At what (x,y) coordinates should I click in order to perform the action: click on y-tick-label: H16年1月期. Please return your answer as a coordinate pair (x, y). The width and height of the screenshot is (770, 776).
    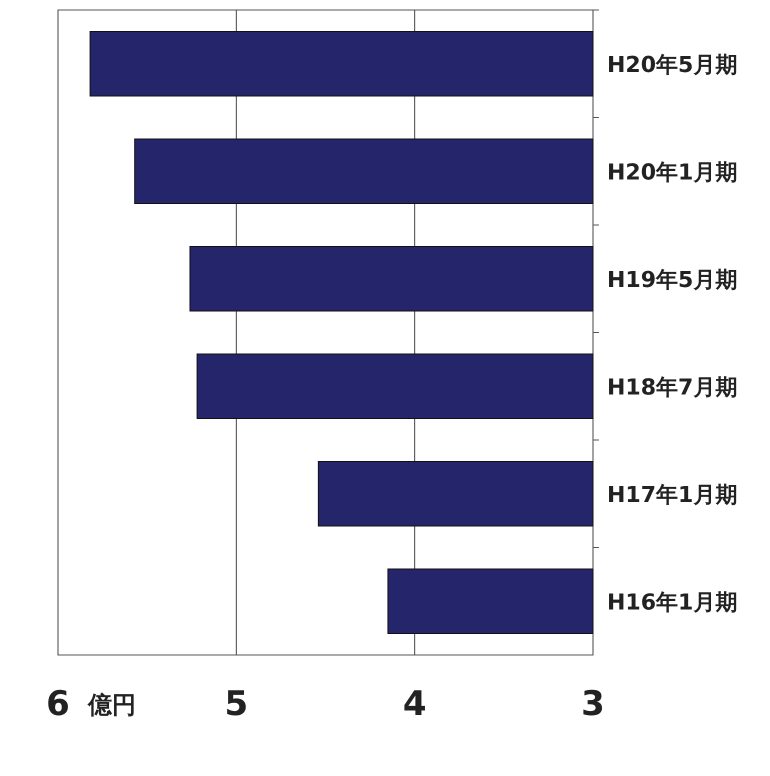
    Looking at the image, I should click on (672, 603).